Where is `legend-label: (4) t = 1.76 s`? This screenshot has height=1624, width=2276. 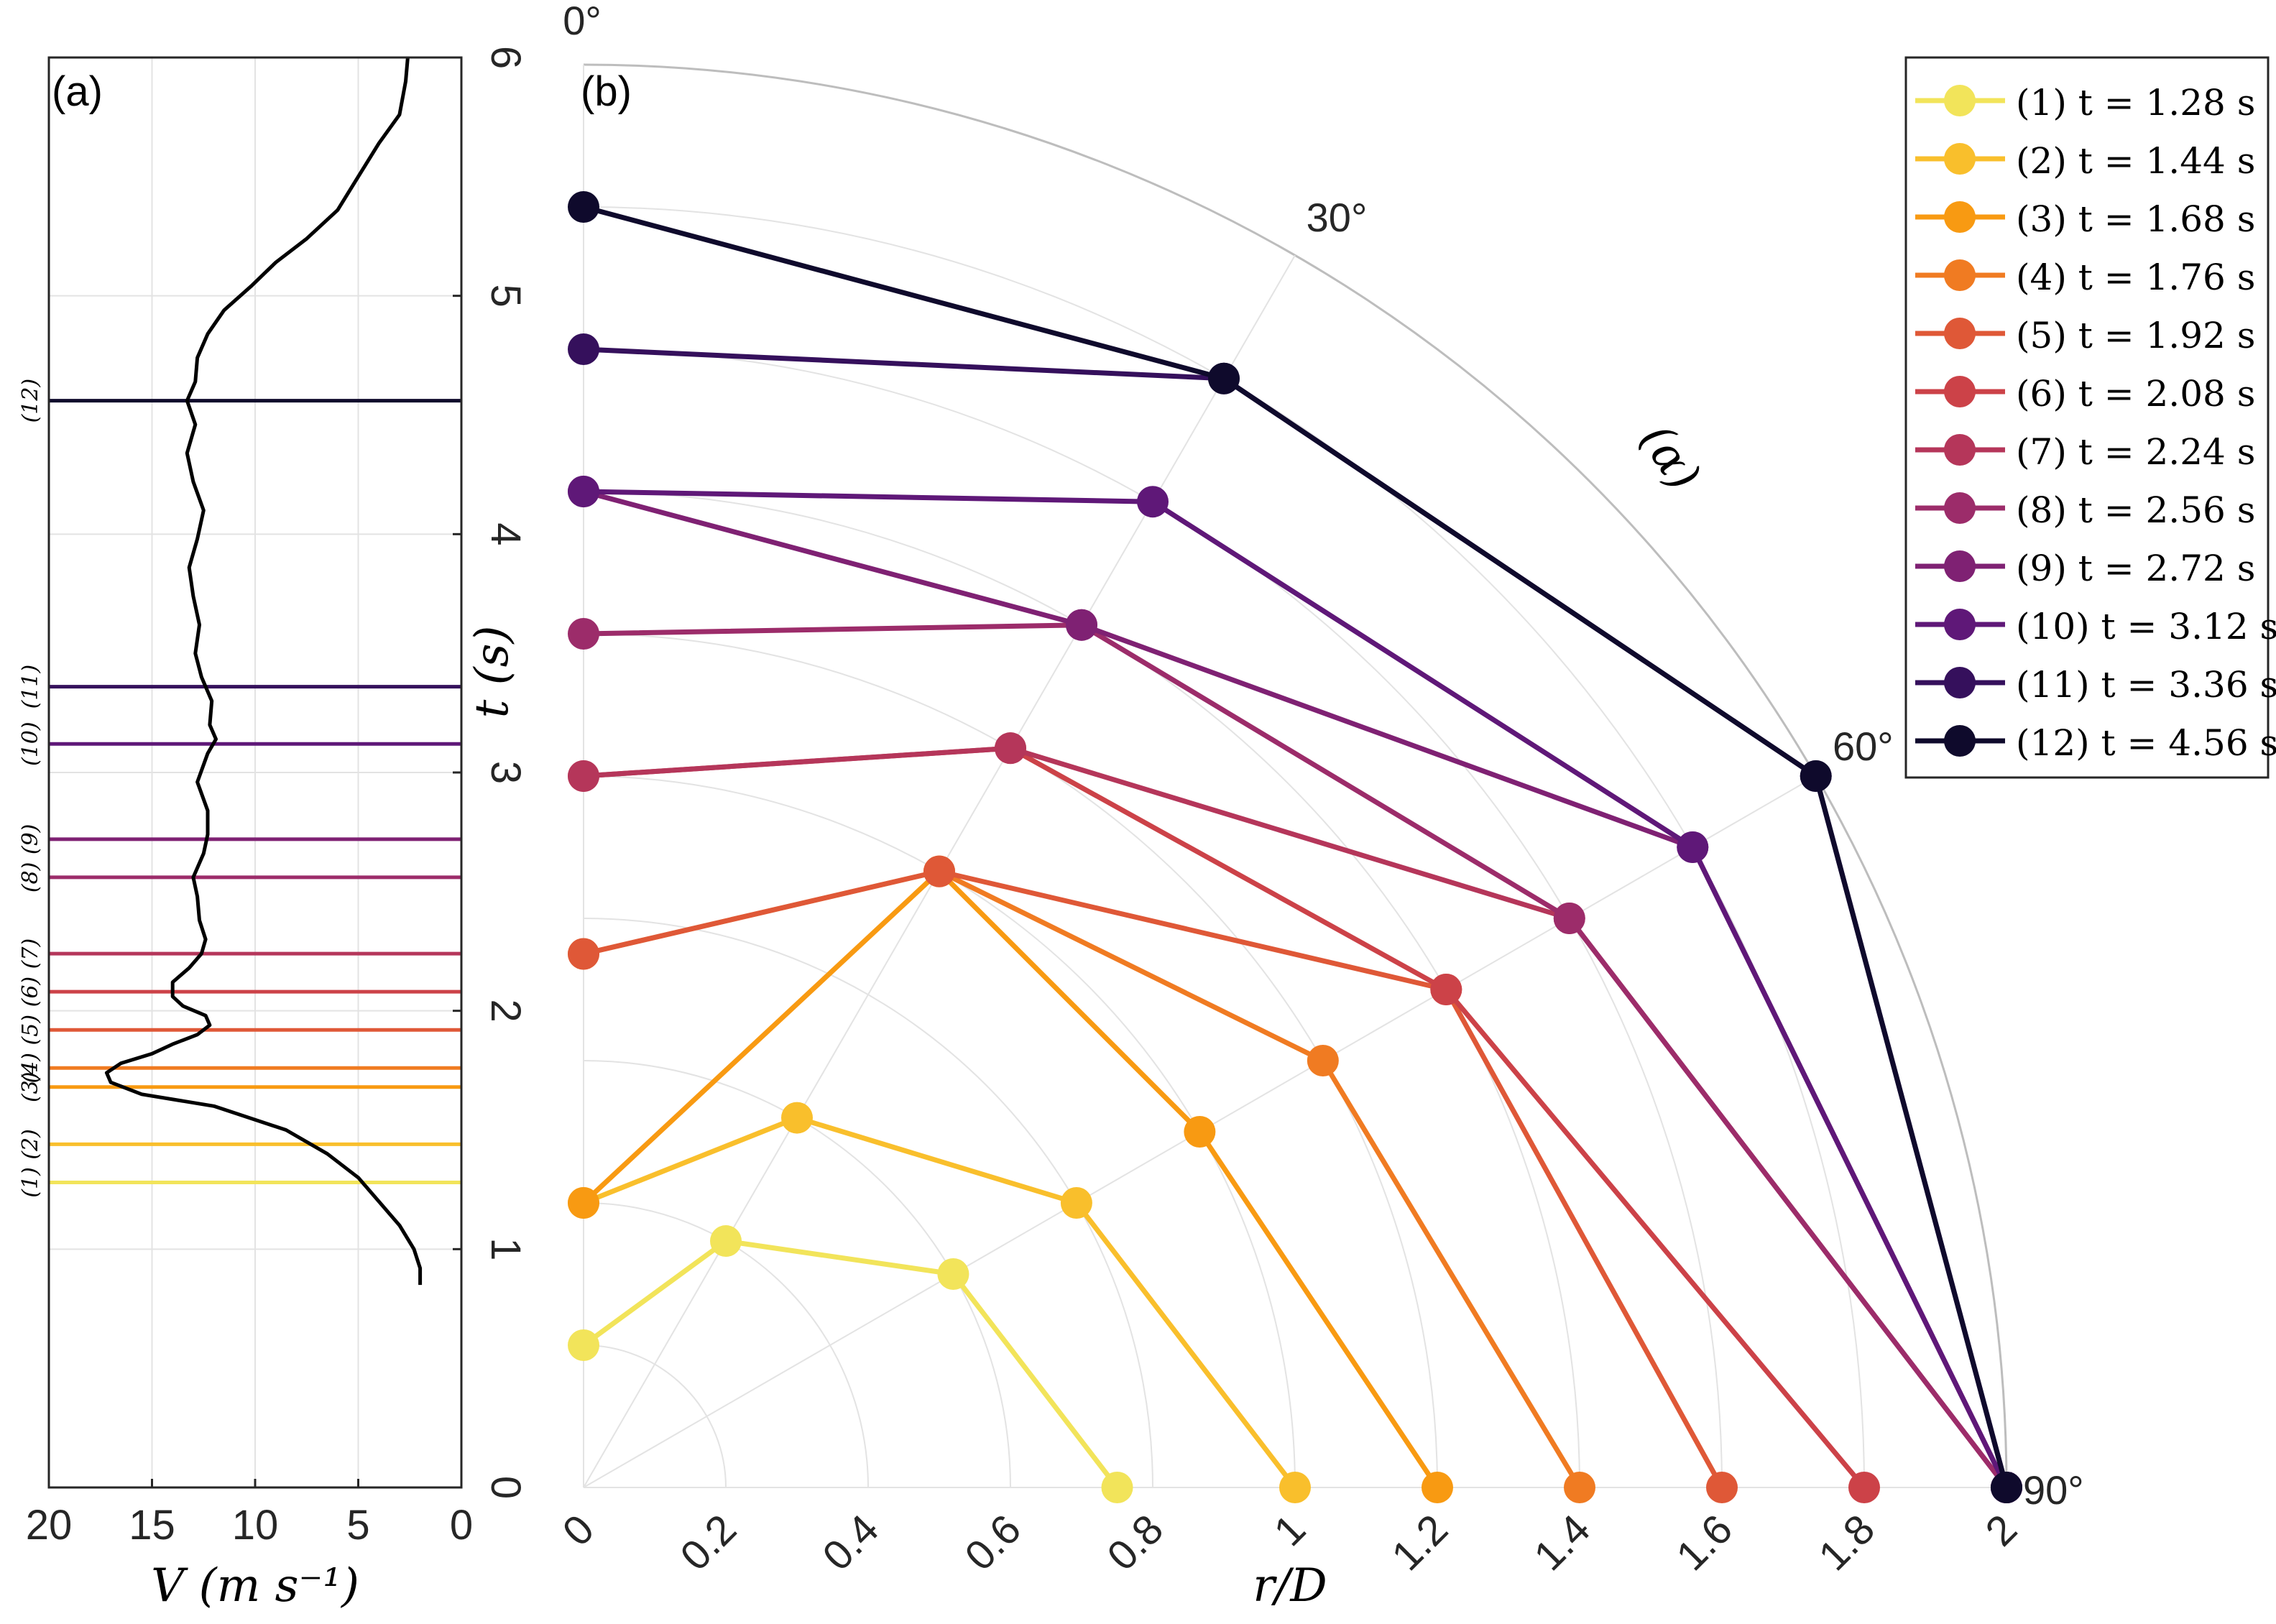 legend-label: (4) t = 1.76 s is located at coordinates (2135, 277).